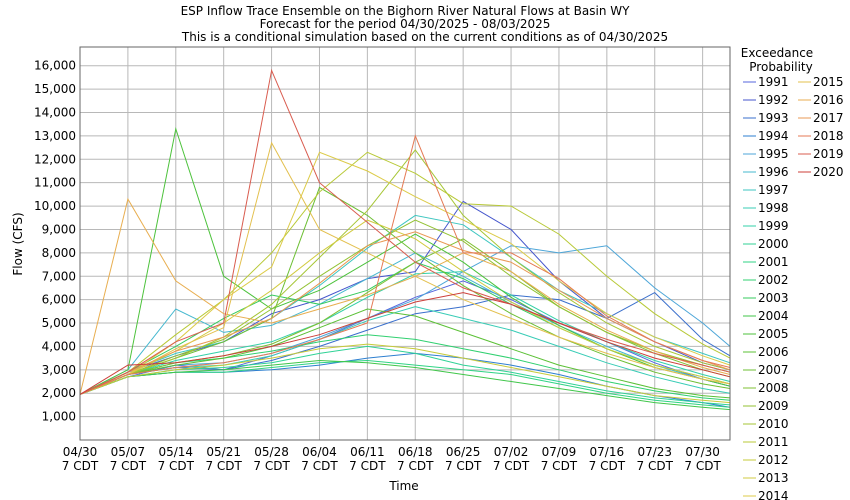  I want to click on trace-2004, so click(405, 385).